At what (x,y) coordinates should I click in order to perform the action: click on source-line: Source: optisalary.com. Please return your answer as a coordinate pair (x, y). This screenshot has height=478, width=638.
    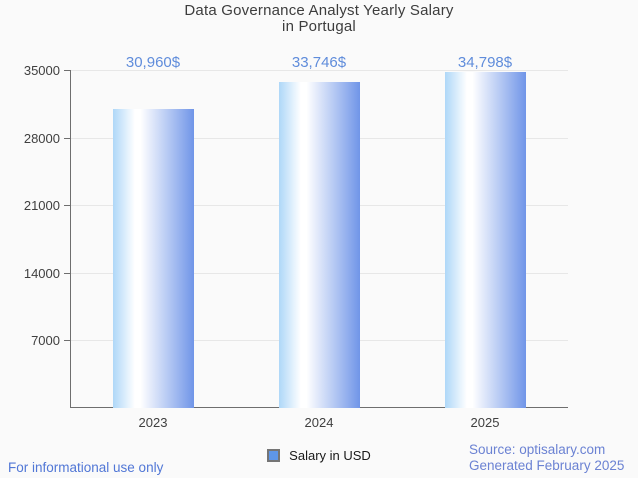
    Looking at the image, I should click on (537, 449).